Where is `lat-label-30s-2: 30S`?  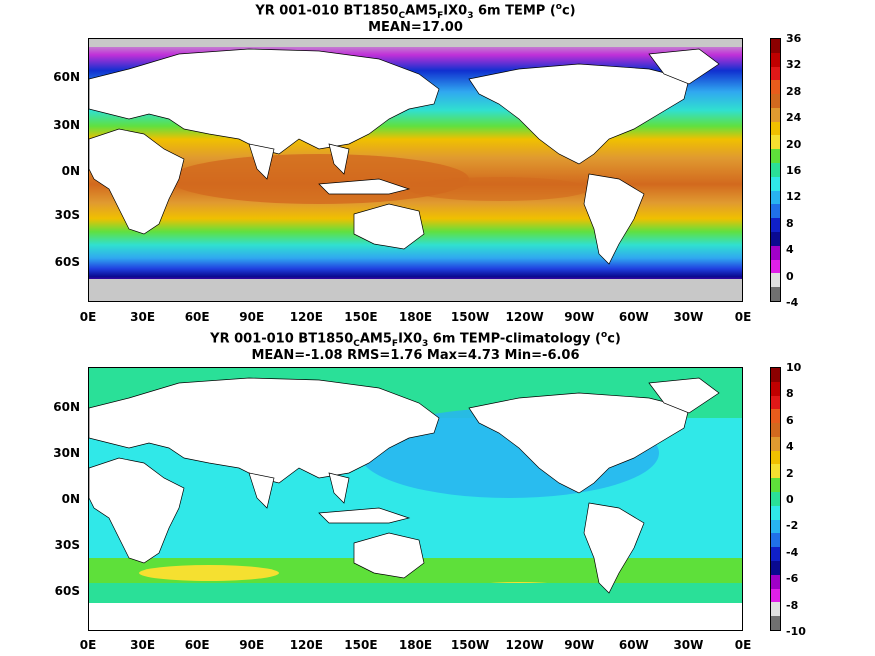
lat-label-30s-2: 30S is located at coordinates (67, 545).